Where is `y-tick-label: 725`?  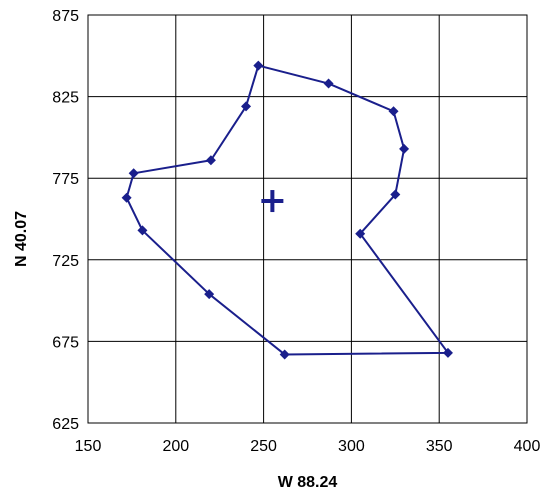
y-tick-label: 725 is located at coordinates (65, 261).